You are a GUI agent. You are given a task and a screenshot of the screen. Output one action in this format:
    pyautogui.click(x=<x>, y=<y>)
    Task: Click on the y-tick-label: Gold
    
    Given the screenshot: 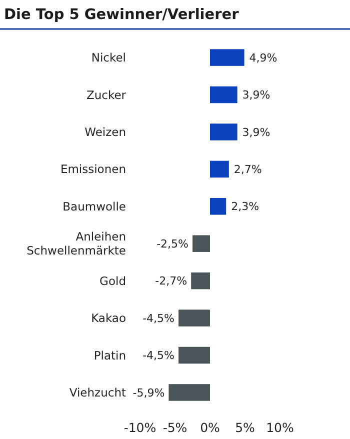 What is the action you would take?
    pyautogui.click(x=113, y=281)
    